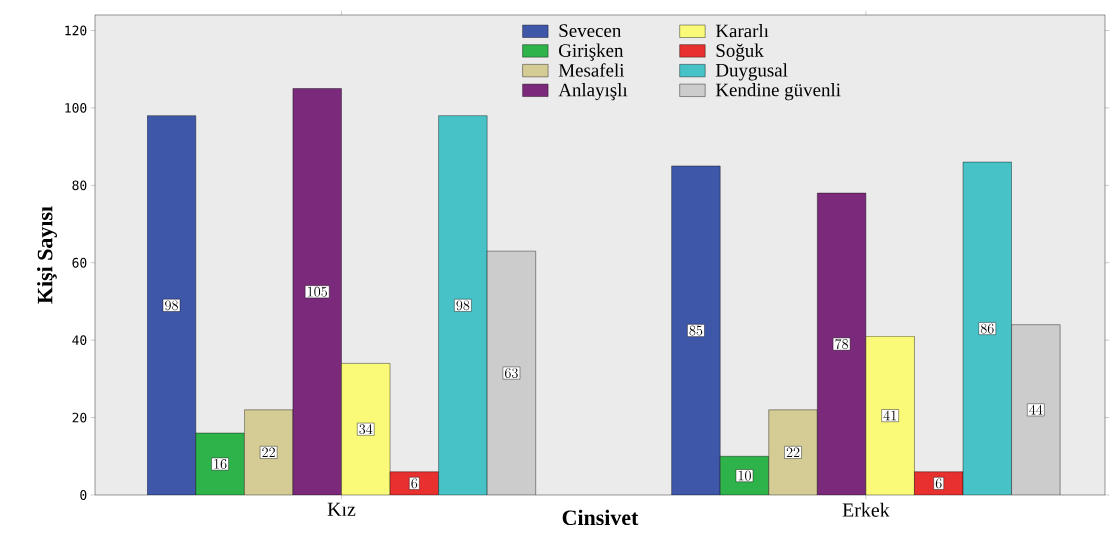  What do you see at coordinates (79, 340) in the screenshot?
I see `y-tick-label: 40` at bounding box center [79, 340].